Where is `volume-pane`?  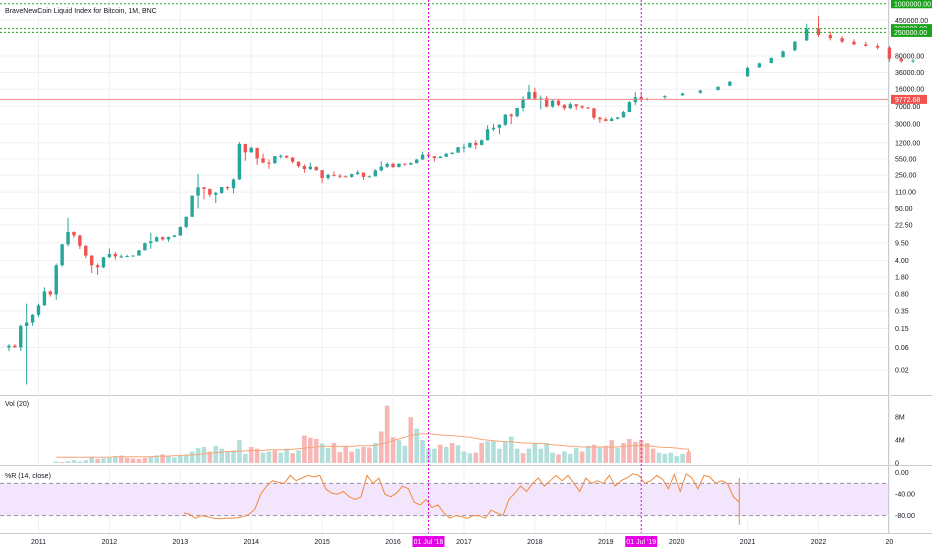 volume-pane is located at coordinates (372, 434).